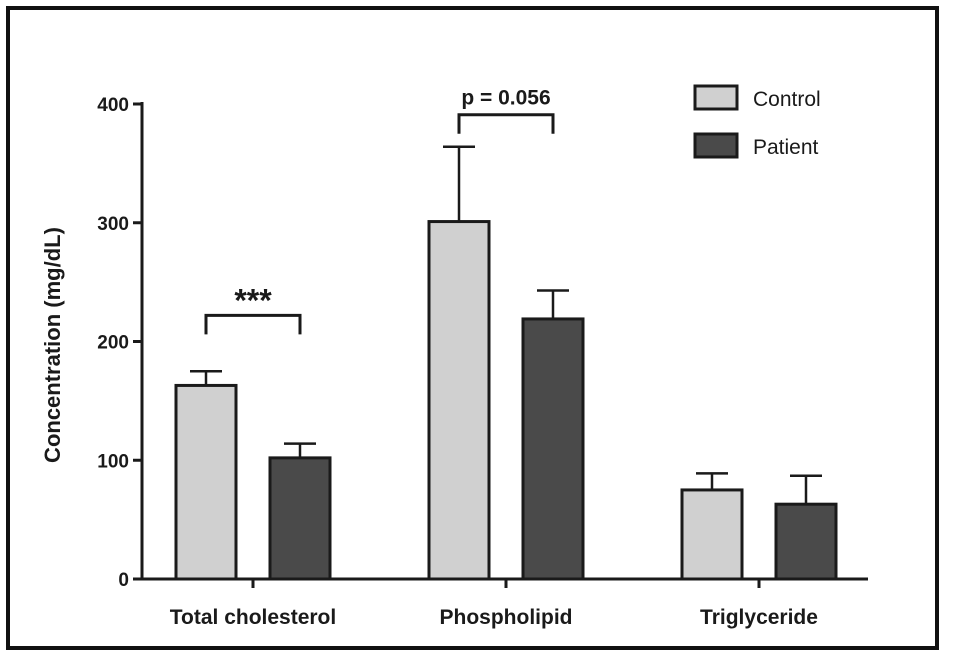 The width and height of the screenshot is (975, 659). What do you see at coordinates (113, 105) in the screenshot?
I see `y-tick-label: 400` at bounding box center [113, 105].